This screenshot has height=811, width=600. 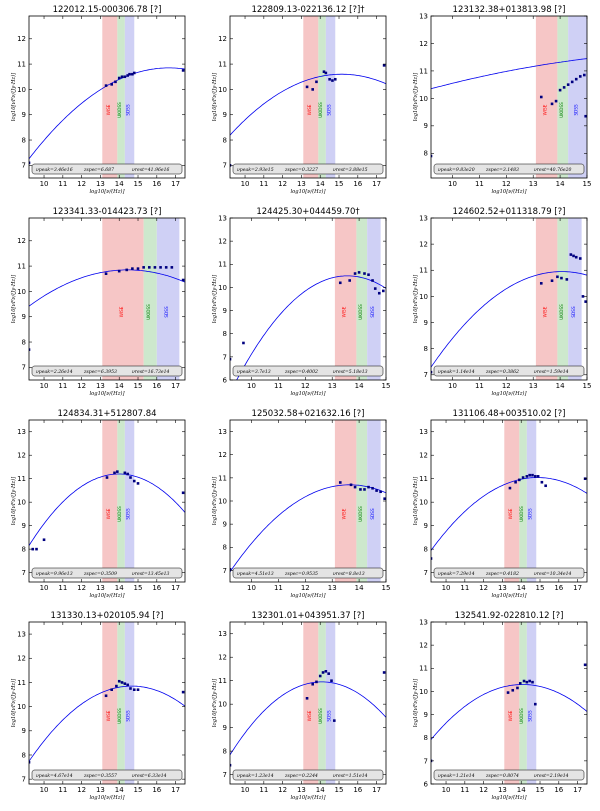 I want to click on stat-nu-peak: νpeak=2.26e14, so click(x=54, y=372).